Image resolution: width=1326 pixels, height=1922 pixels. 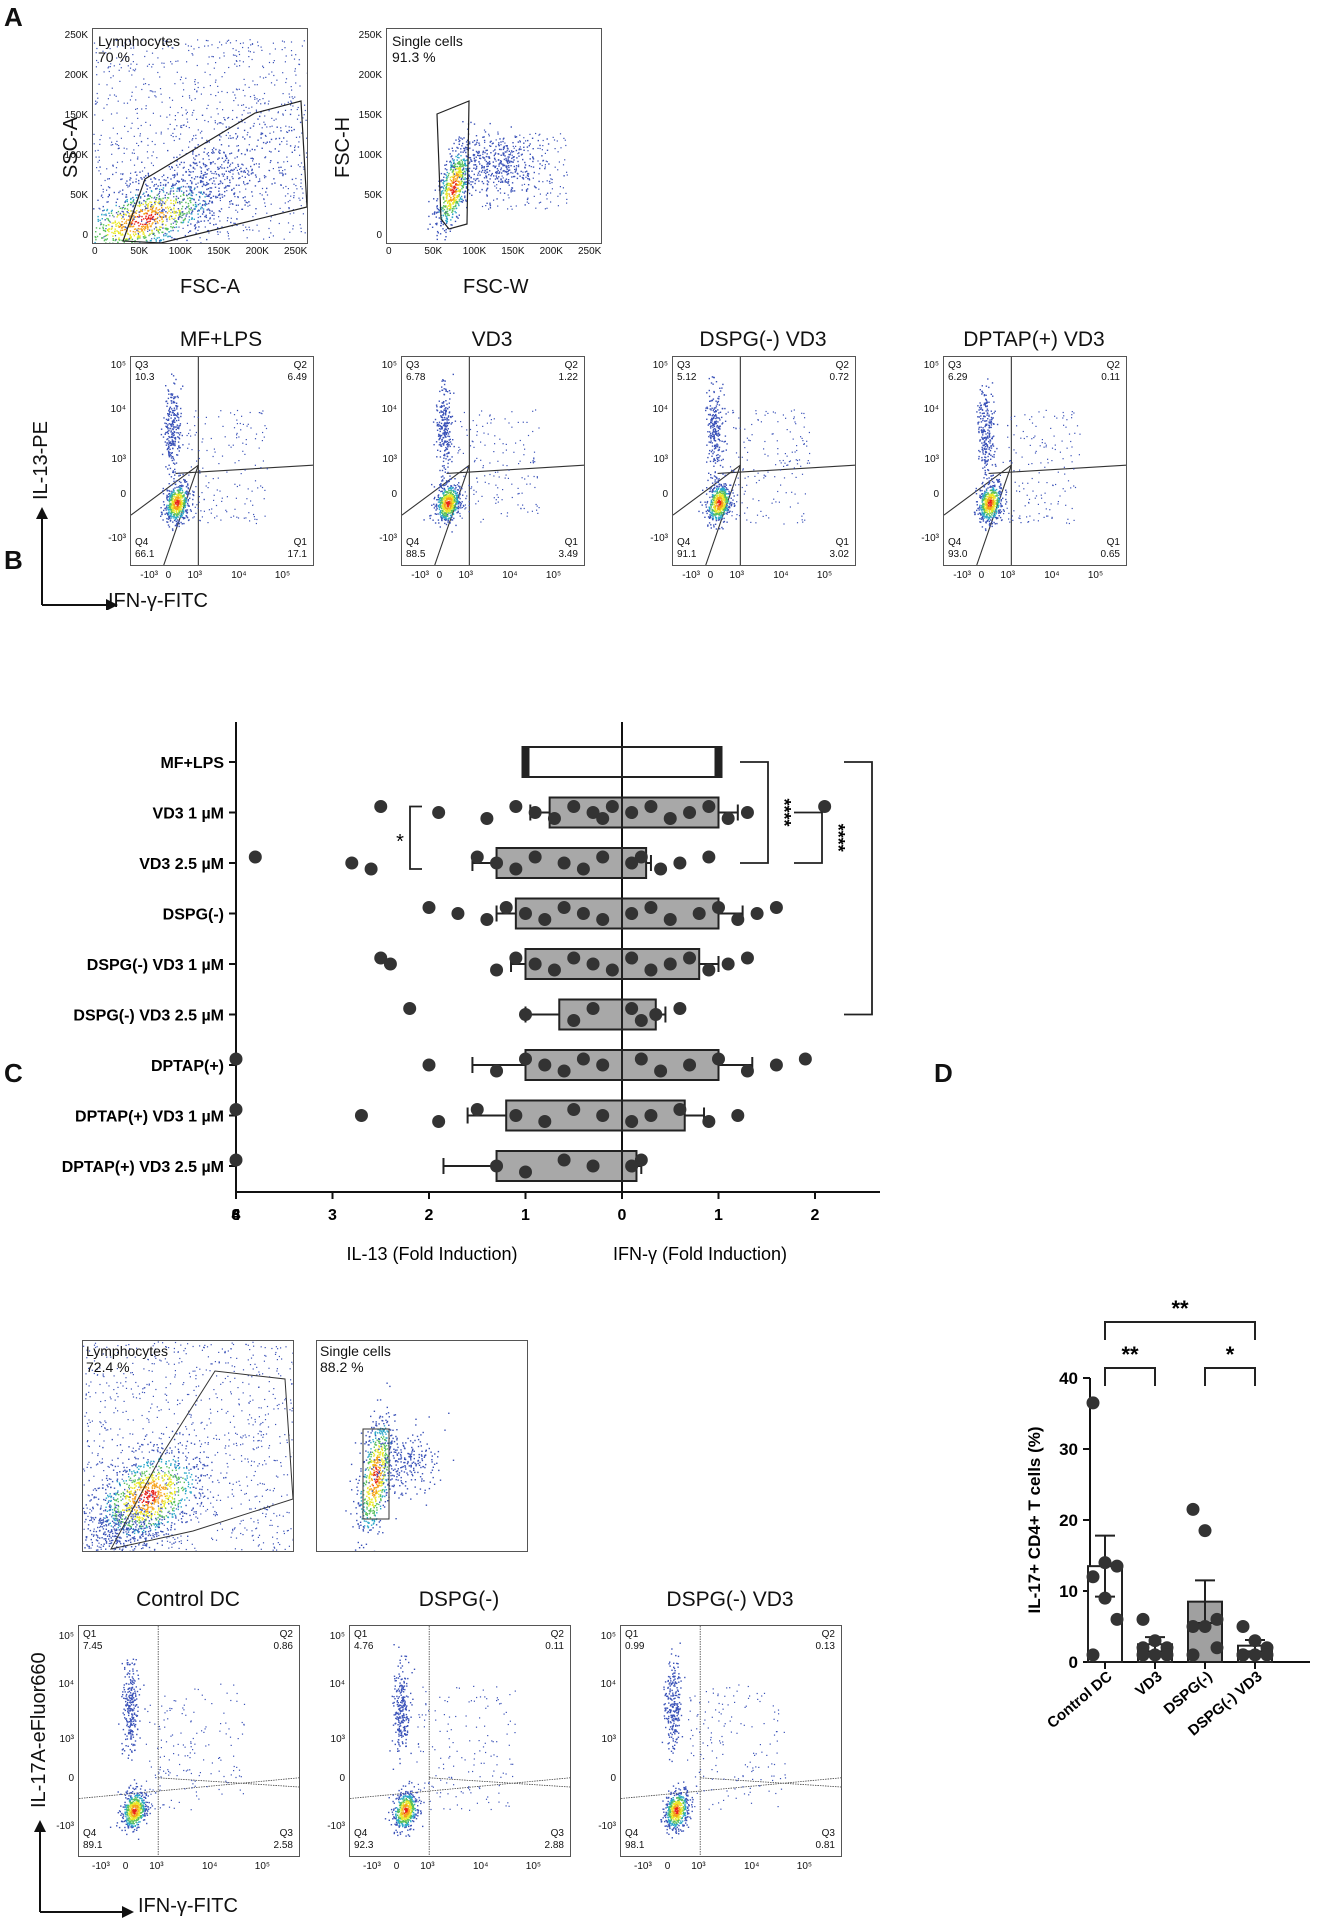 What do you see at coordinates (415, 837) in the screenshot?
I see `significance-bracket` at bounding box center [415, 837].